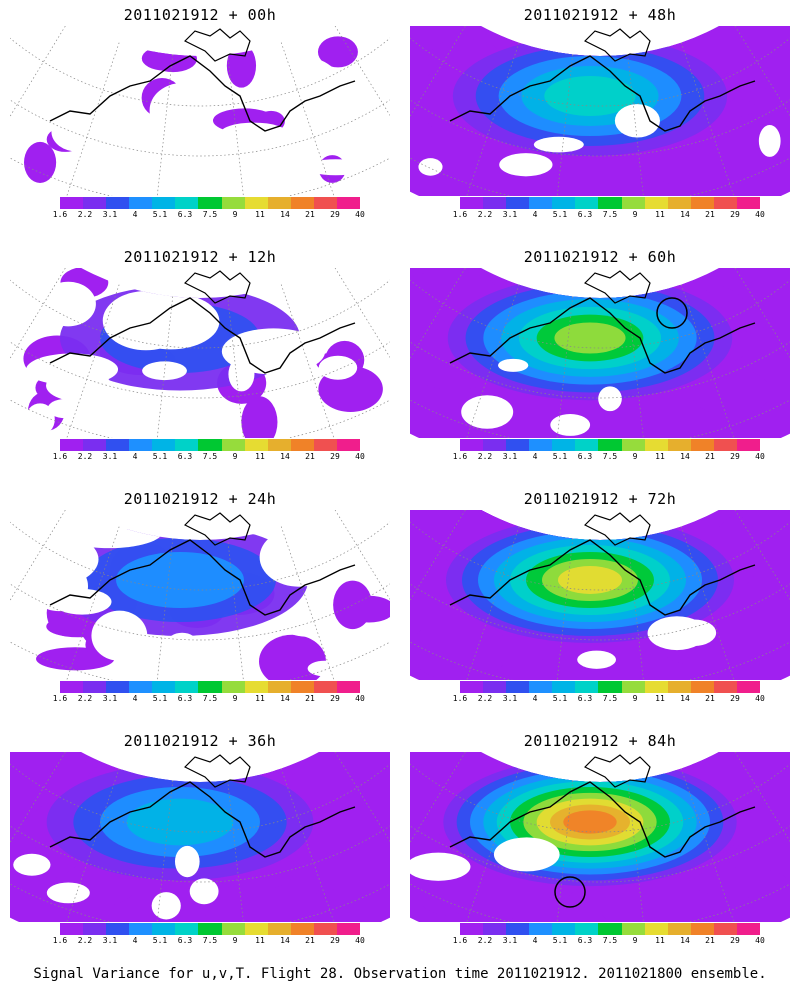  What do you see at coordinates (200, 15) in the screenshot?
I see `panel-title: 2011021912 + 00h` at bounding box center [200, 15].